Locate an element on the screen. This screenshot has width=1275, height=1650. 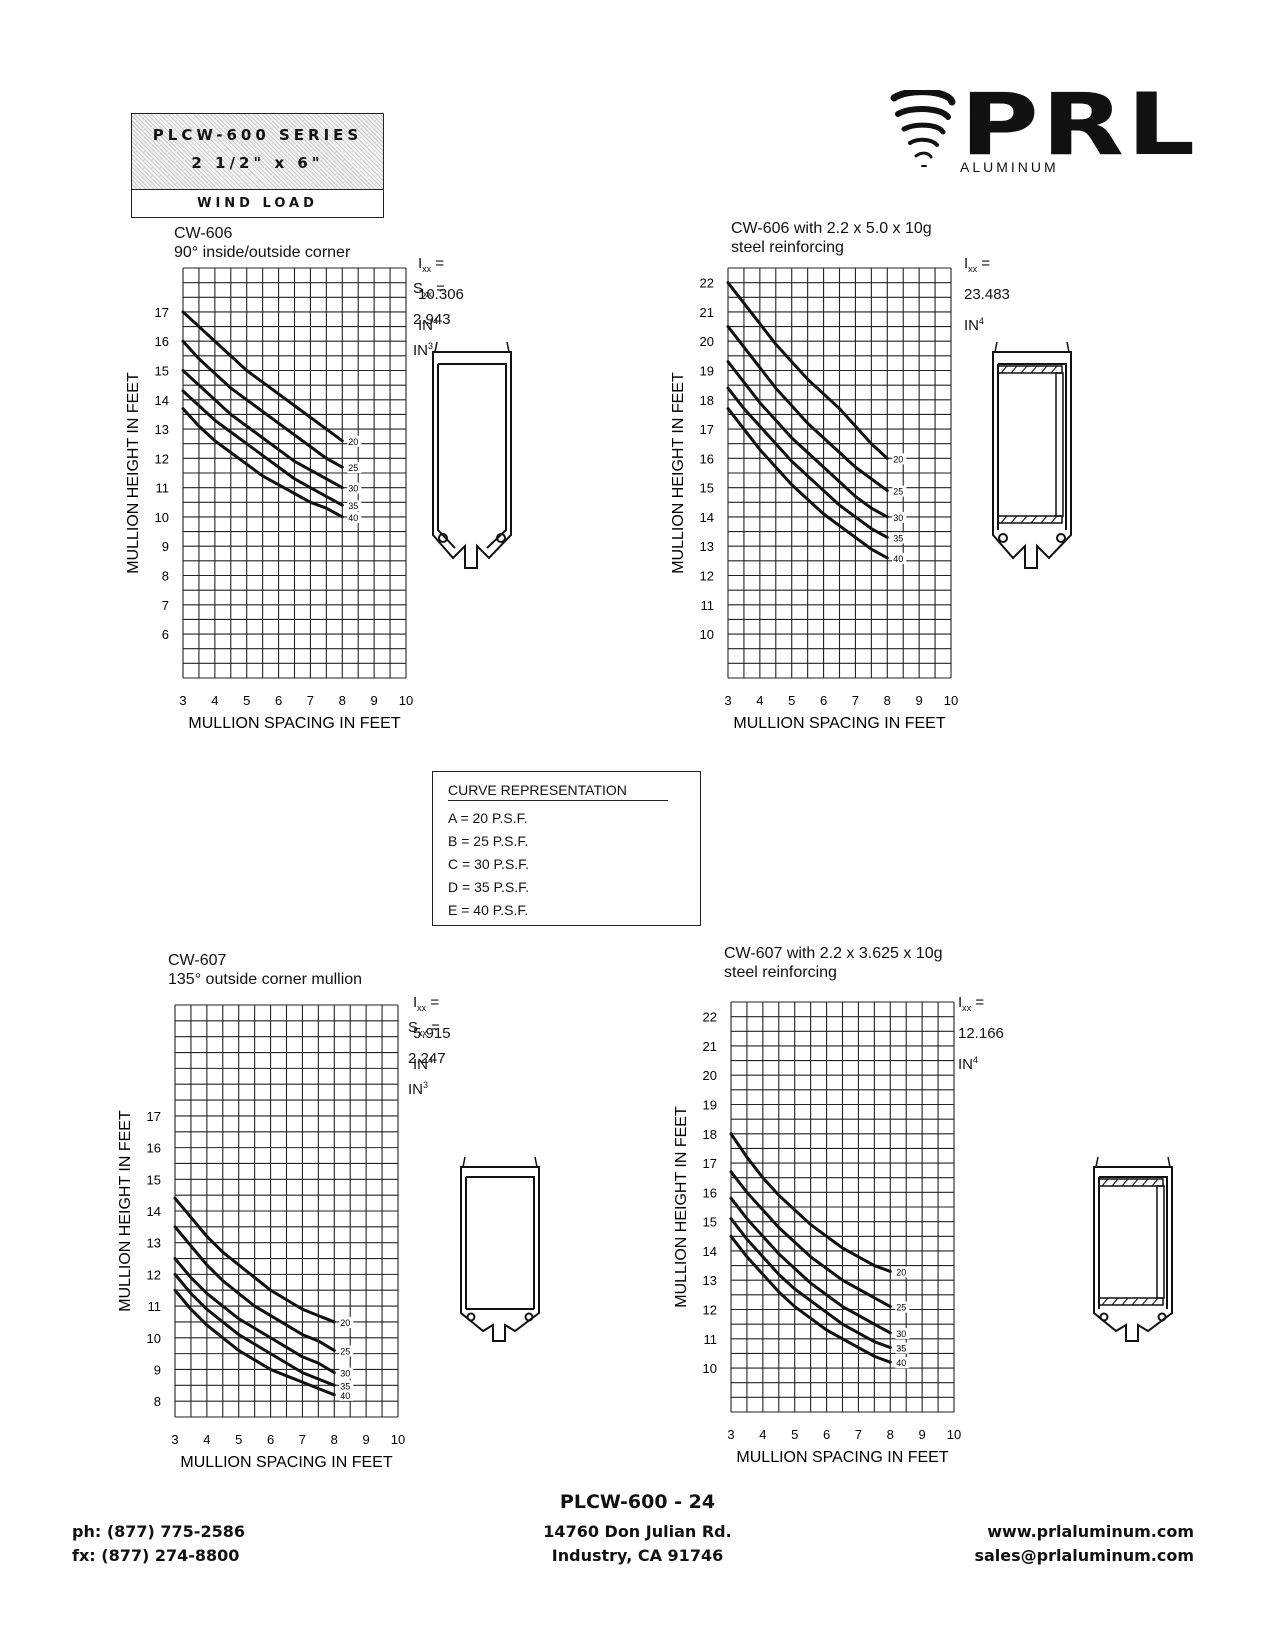
x-tick-label: 3 is located at coordinates (727, 700).